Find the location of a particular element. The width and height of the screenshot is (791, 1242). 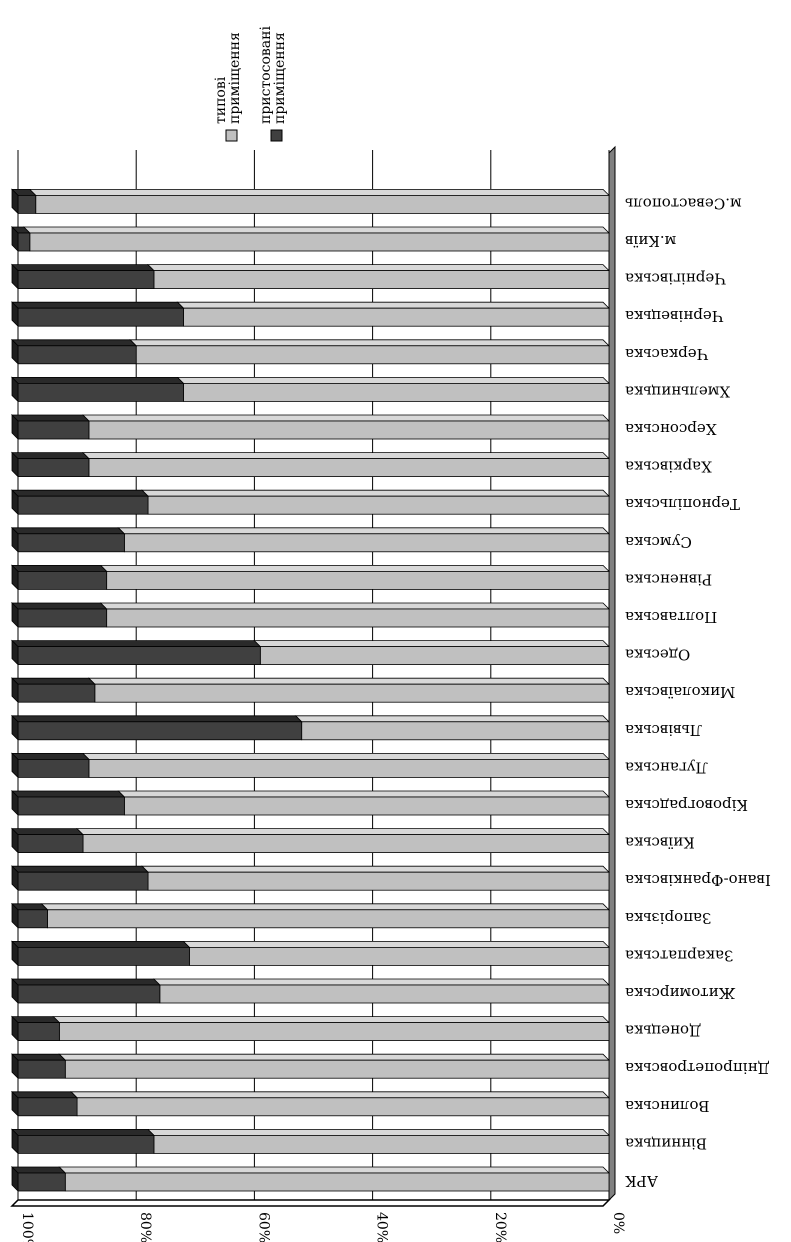

category-label: Полтавська is located at coordinates (671, 617).